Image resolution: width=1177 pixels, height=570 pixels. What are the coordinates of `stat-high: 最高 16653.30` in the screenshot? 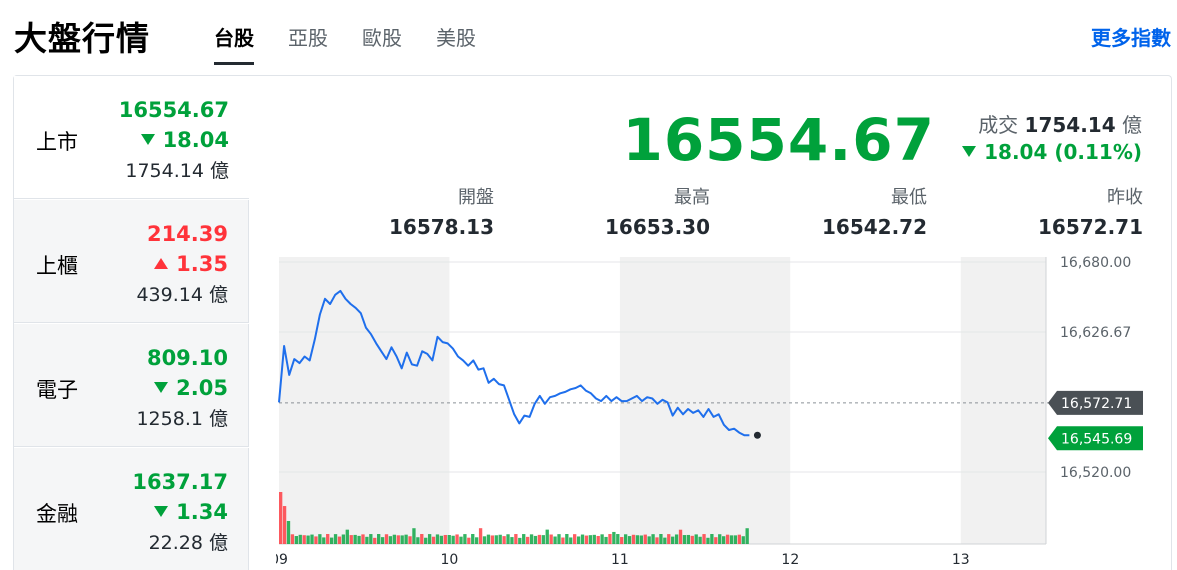 It's located at (630, 211).